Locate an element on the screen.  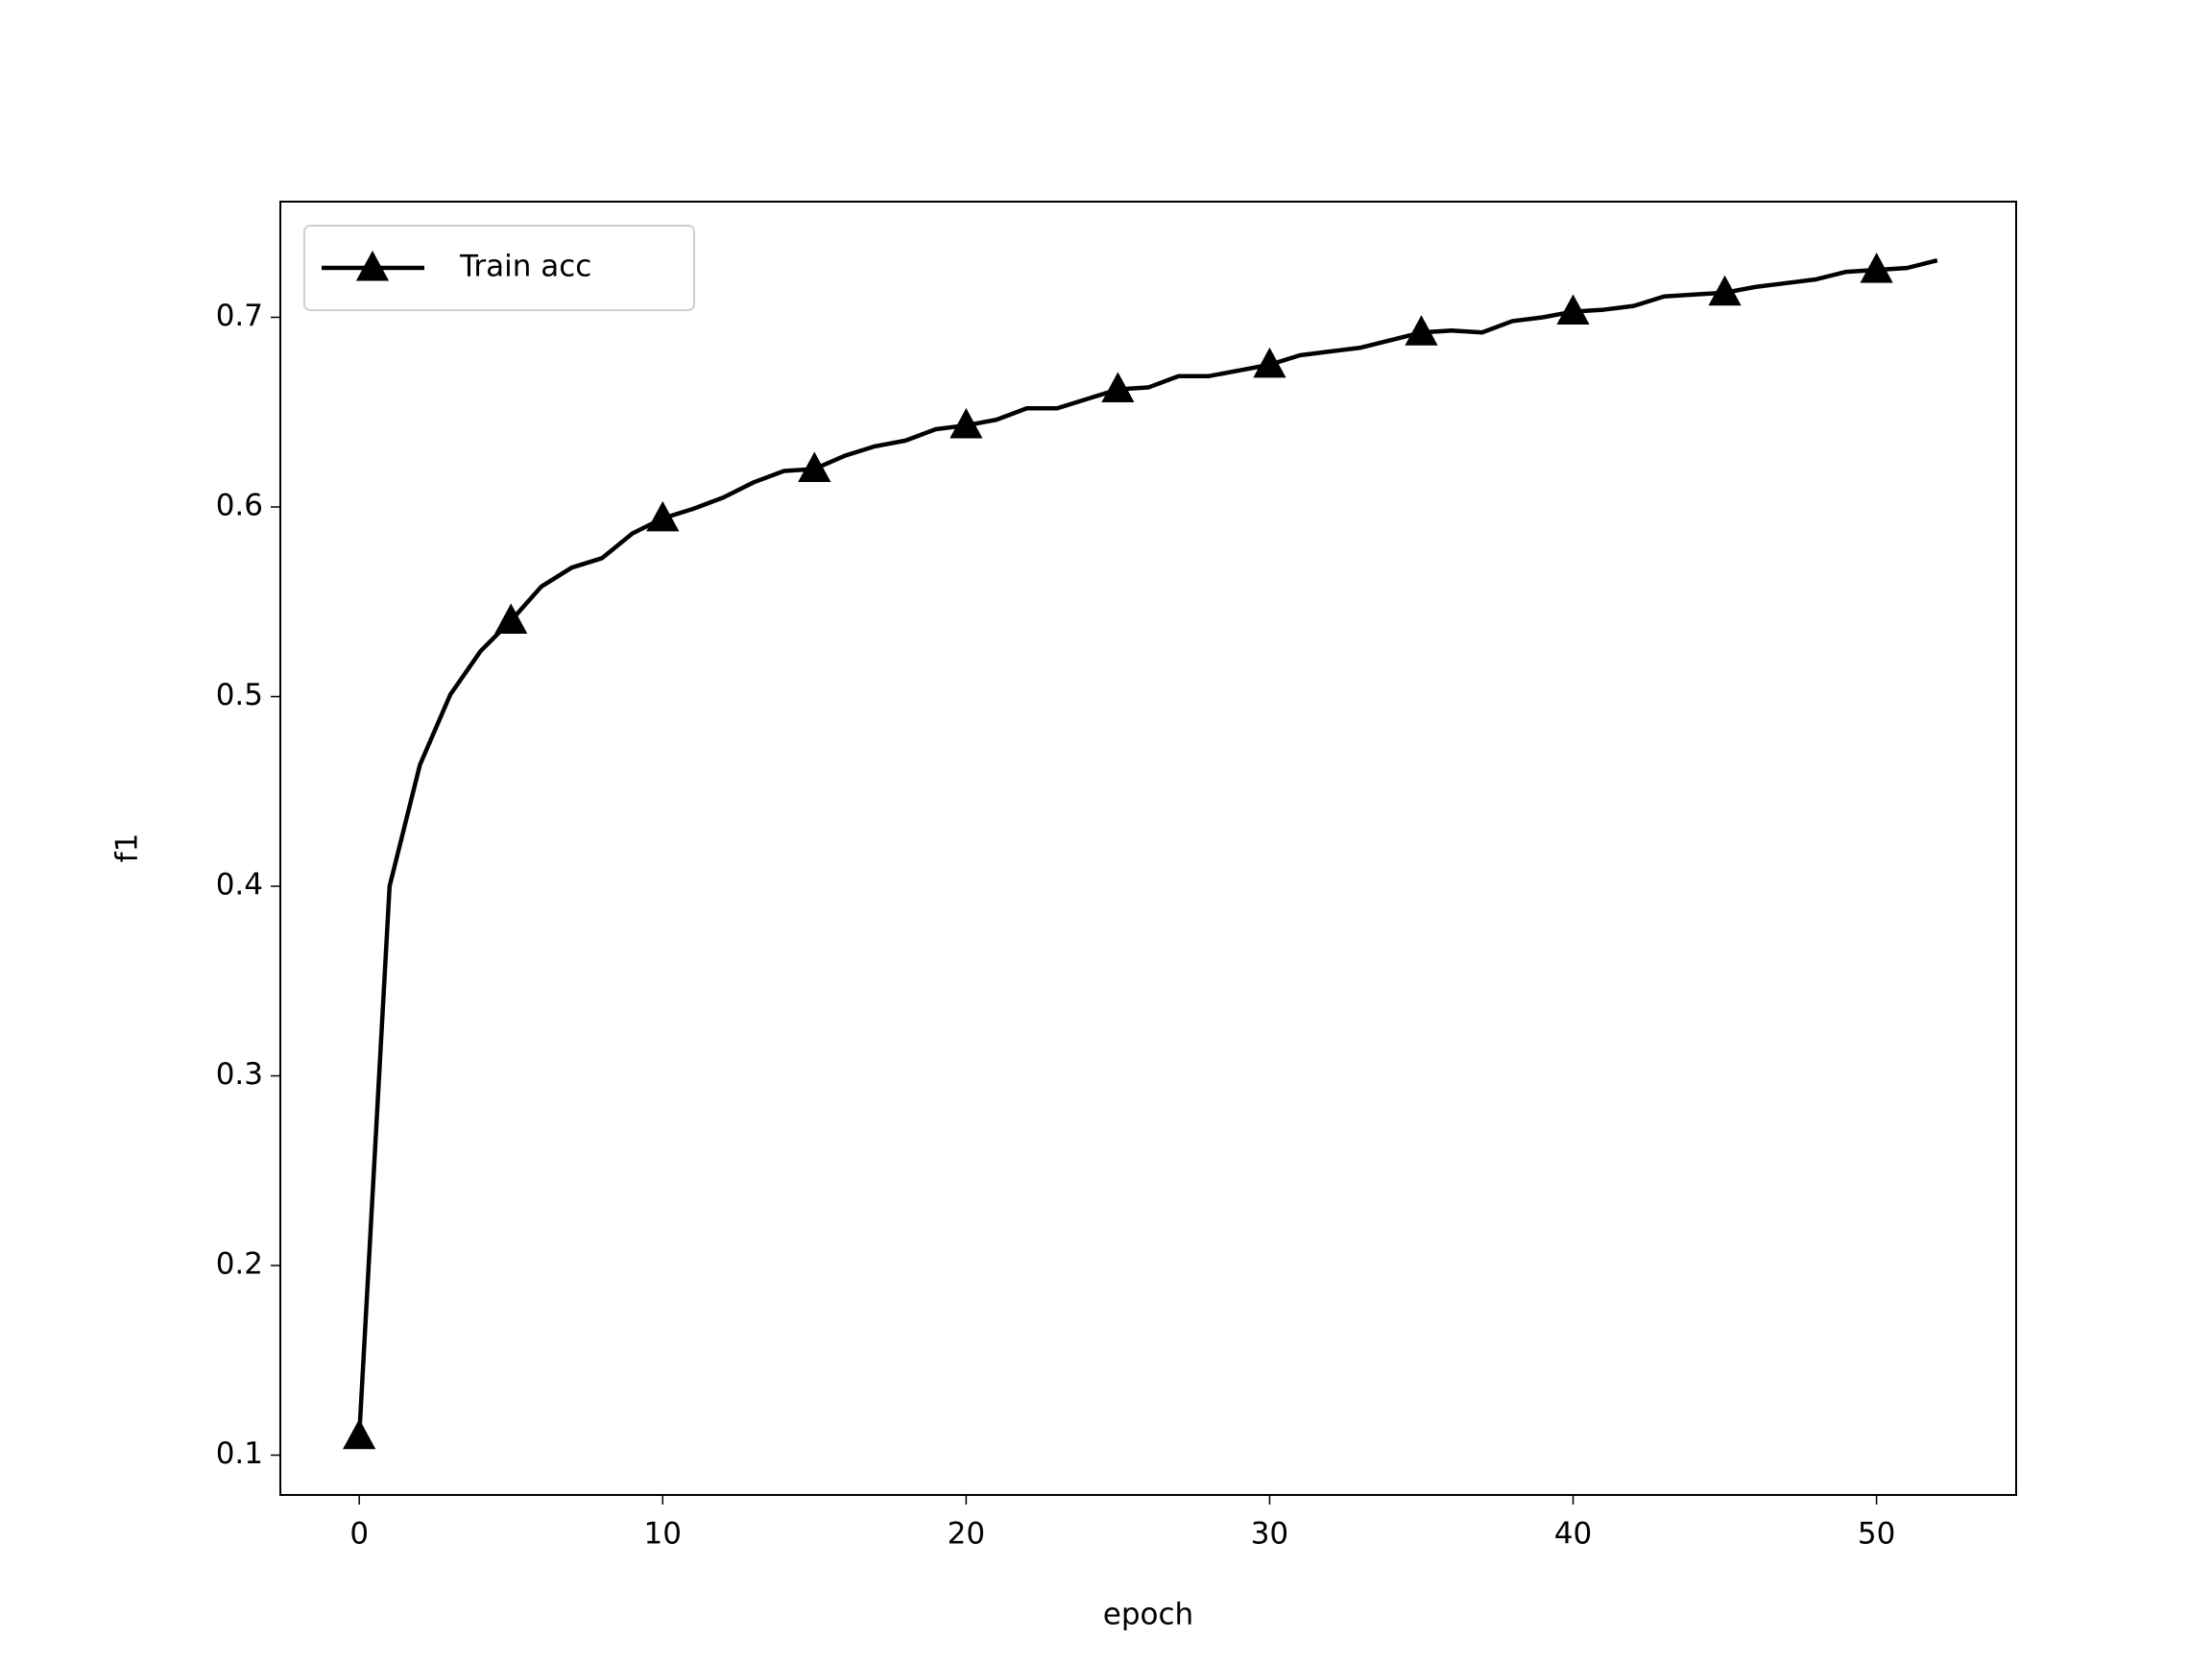
x-tick-label: 30 is located at coordinates (1269, 1535).